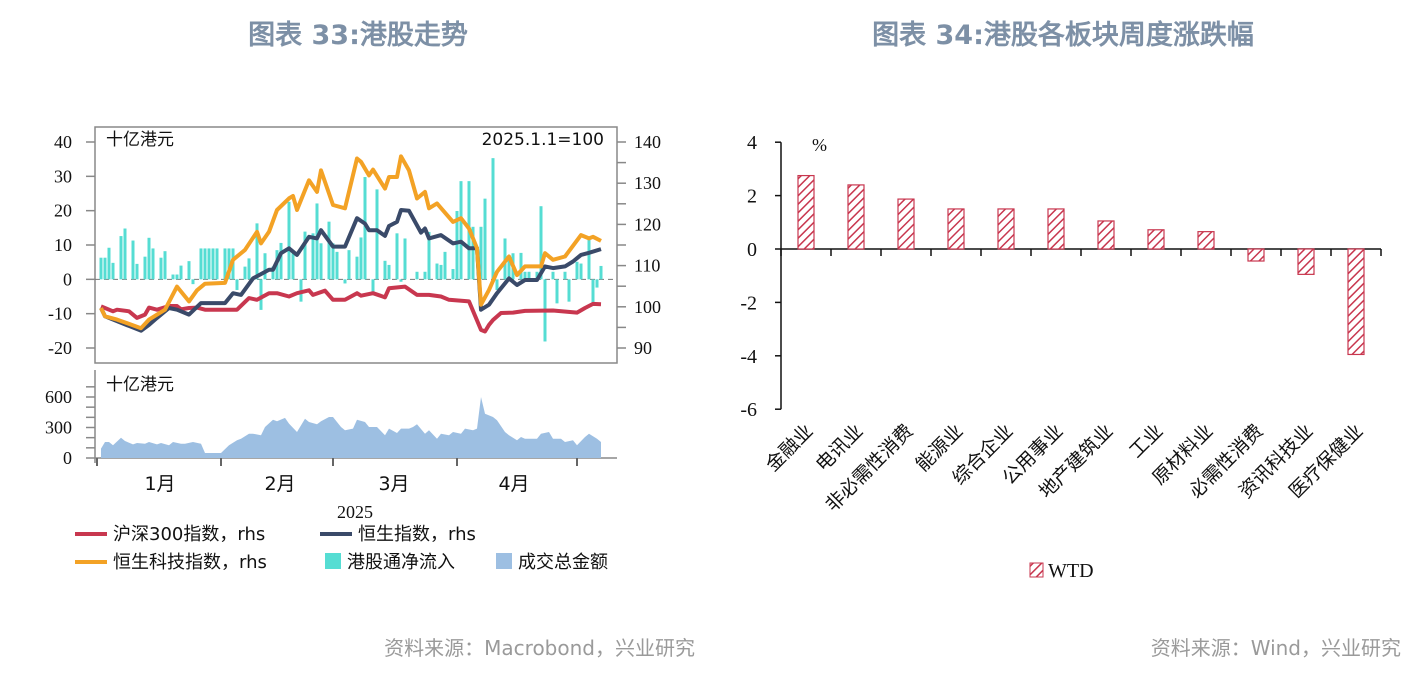  What do you see at coordinates (67, 279) in the screenshot?
I see `left-y-tick-label: 0` at bounding box center [67, 279].